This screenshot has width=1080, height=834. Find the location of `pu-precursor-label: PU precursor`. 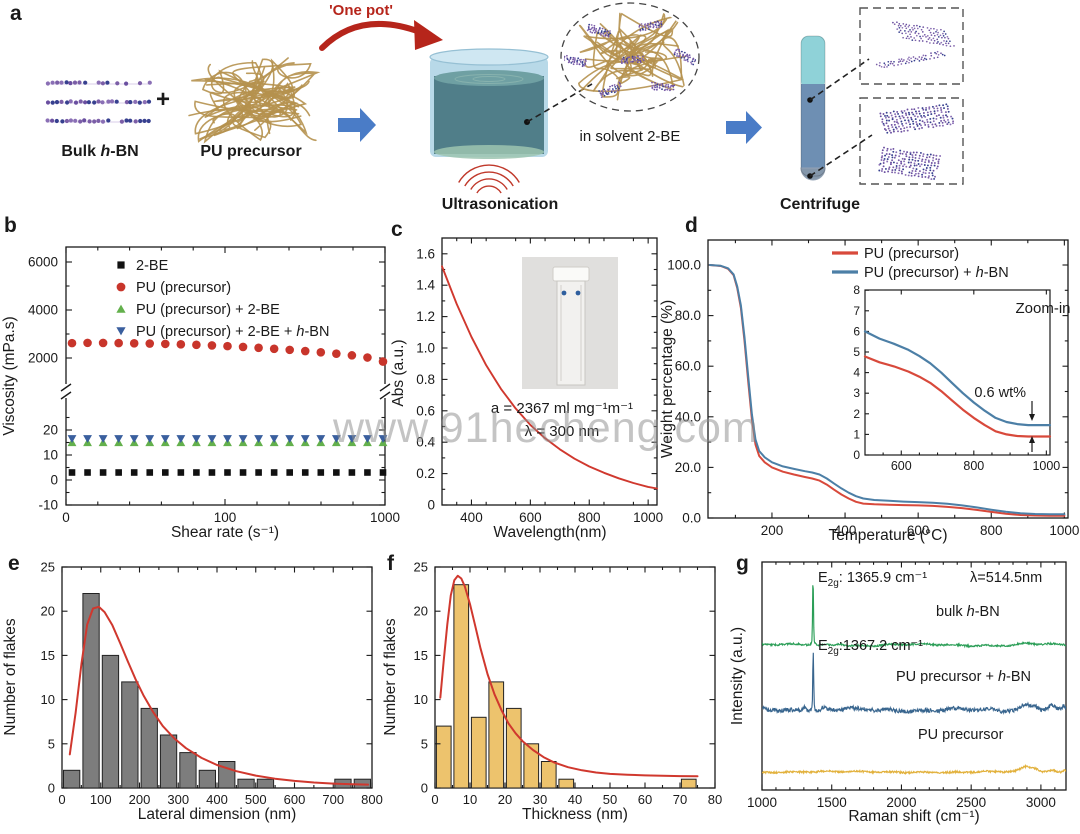

pu-precursor-label: PU precursor is located at coordinates (251, 151).